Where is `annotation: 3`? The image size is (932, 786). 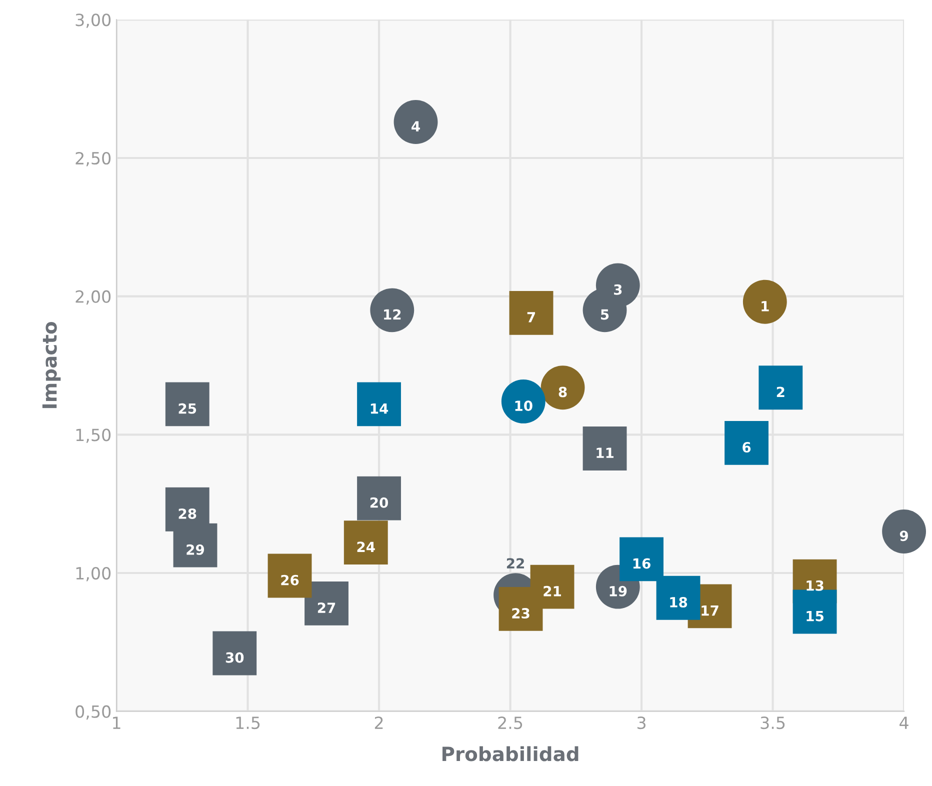
annotation: 3 is located at coordinates (618, 289).